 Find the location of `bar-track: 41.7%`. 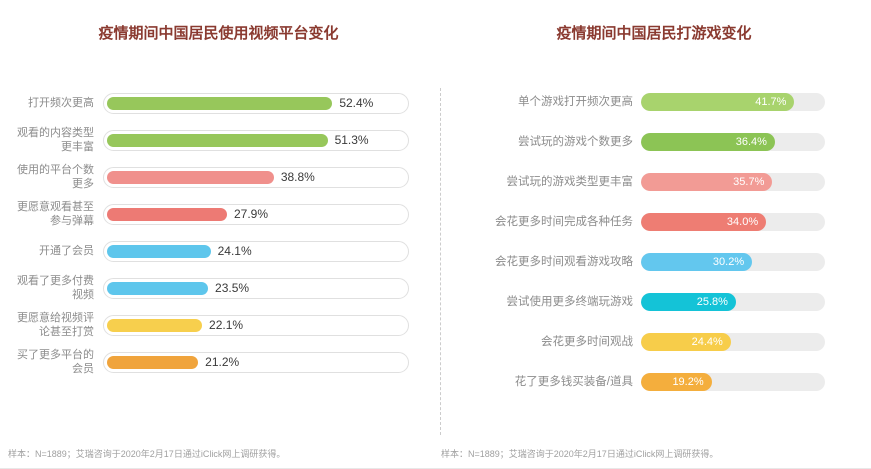

bar-track: 41.7% is located at coordinates (733, 102).